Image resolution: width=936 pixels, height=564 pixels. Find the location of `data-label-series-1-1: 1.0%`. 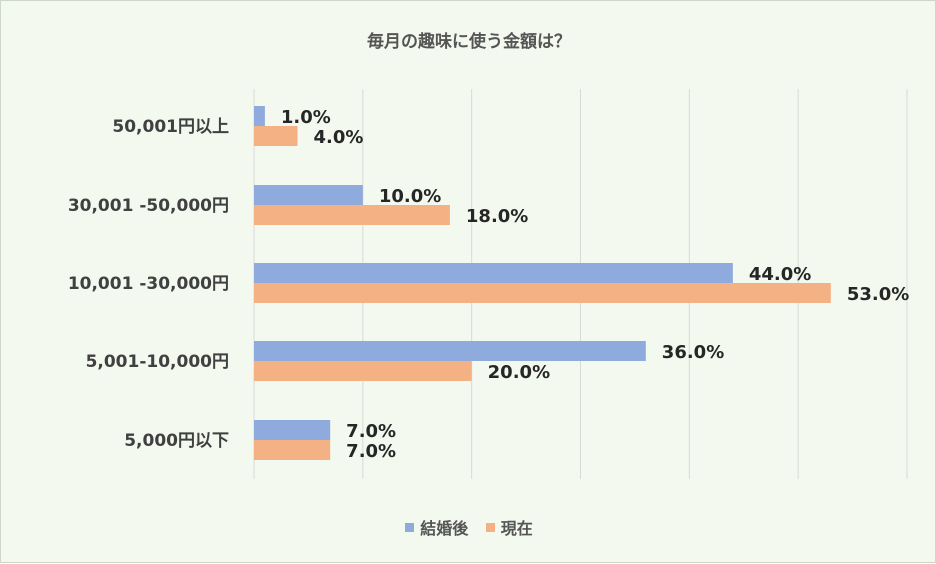

data-label-series-1-1: 1.0% is located at coordinates (306, 117).